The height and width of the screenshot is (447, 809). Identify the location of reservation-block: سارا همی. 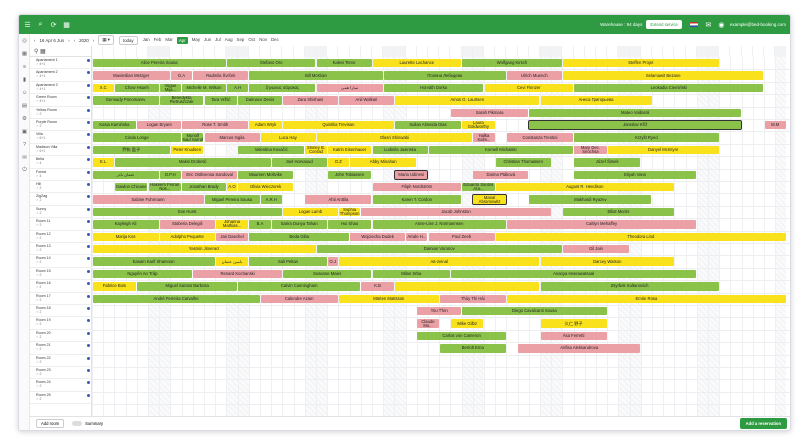
(349, 88).